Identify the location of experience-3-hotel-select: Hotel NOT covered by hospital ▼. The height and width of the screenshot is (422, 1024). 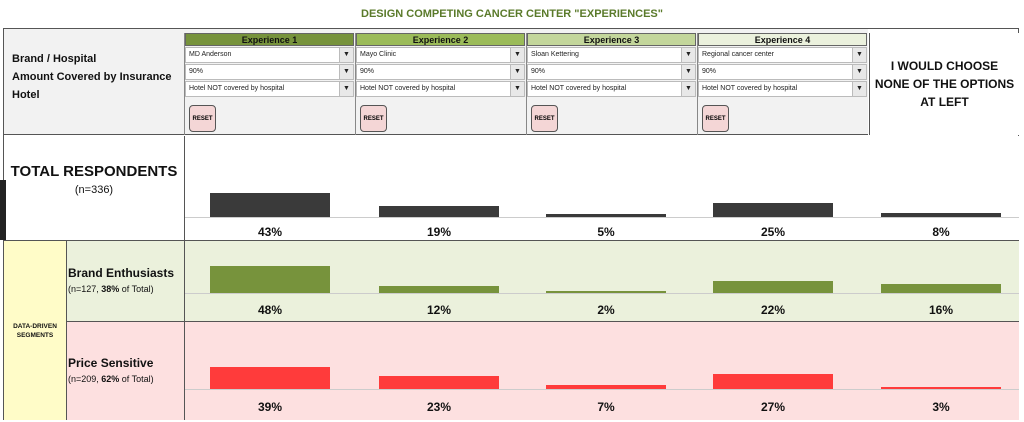
(611, 89).